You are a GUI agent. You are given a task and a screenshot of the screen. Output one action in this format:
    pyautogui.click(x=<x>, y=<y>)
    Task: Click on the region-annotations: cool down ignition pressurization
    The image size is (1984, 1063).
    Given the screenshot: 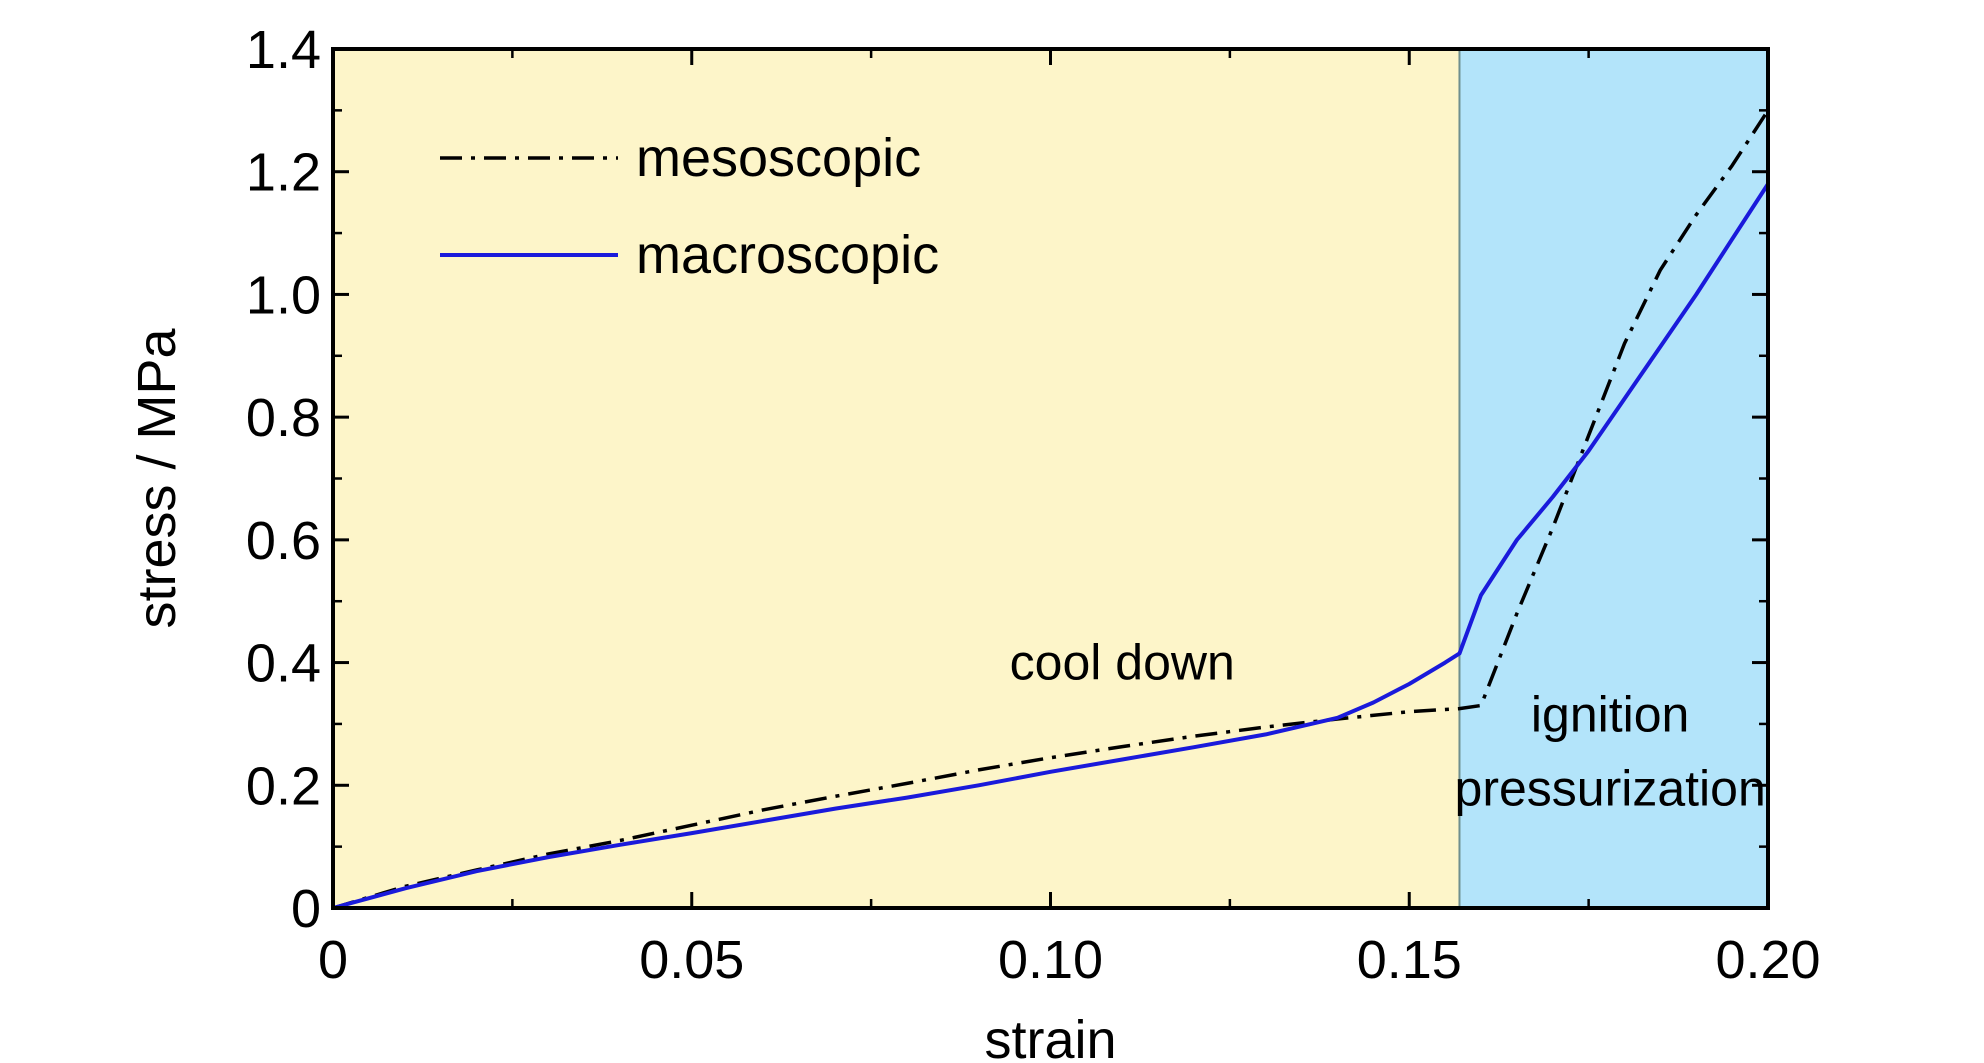 What is the action you would take?
    pyautogui.click(x=1388, y=726)
    